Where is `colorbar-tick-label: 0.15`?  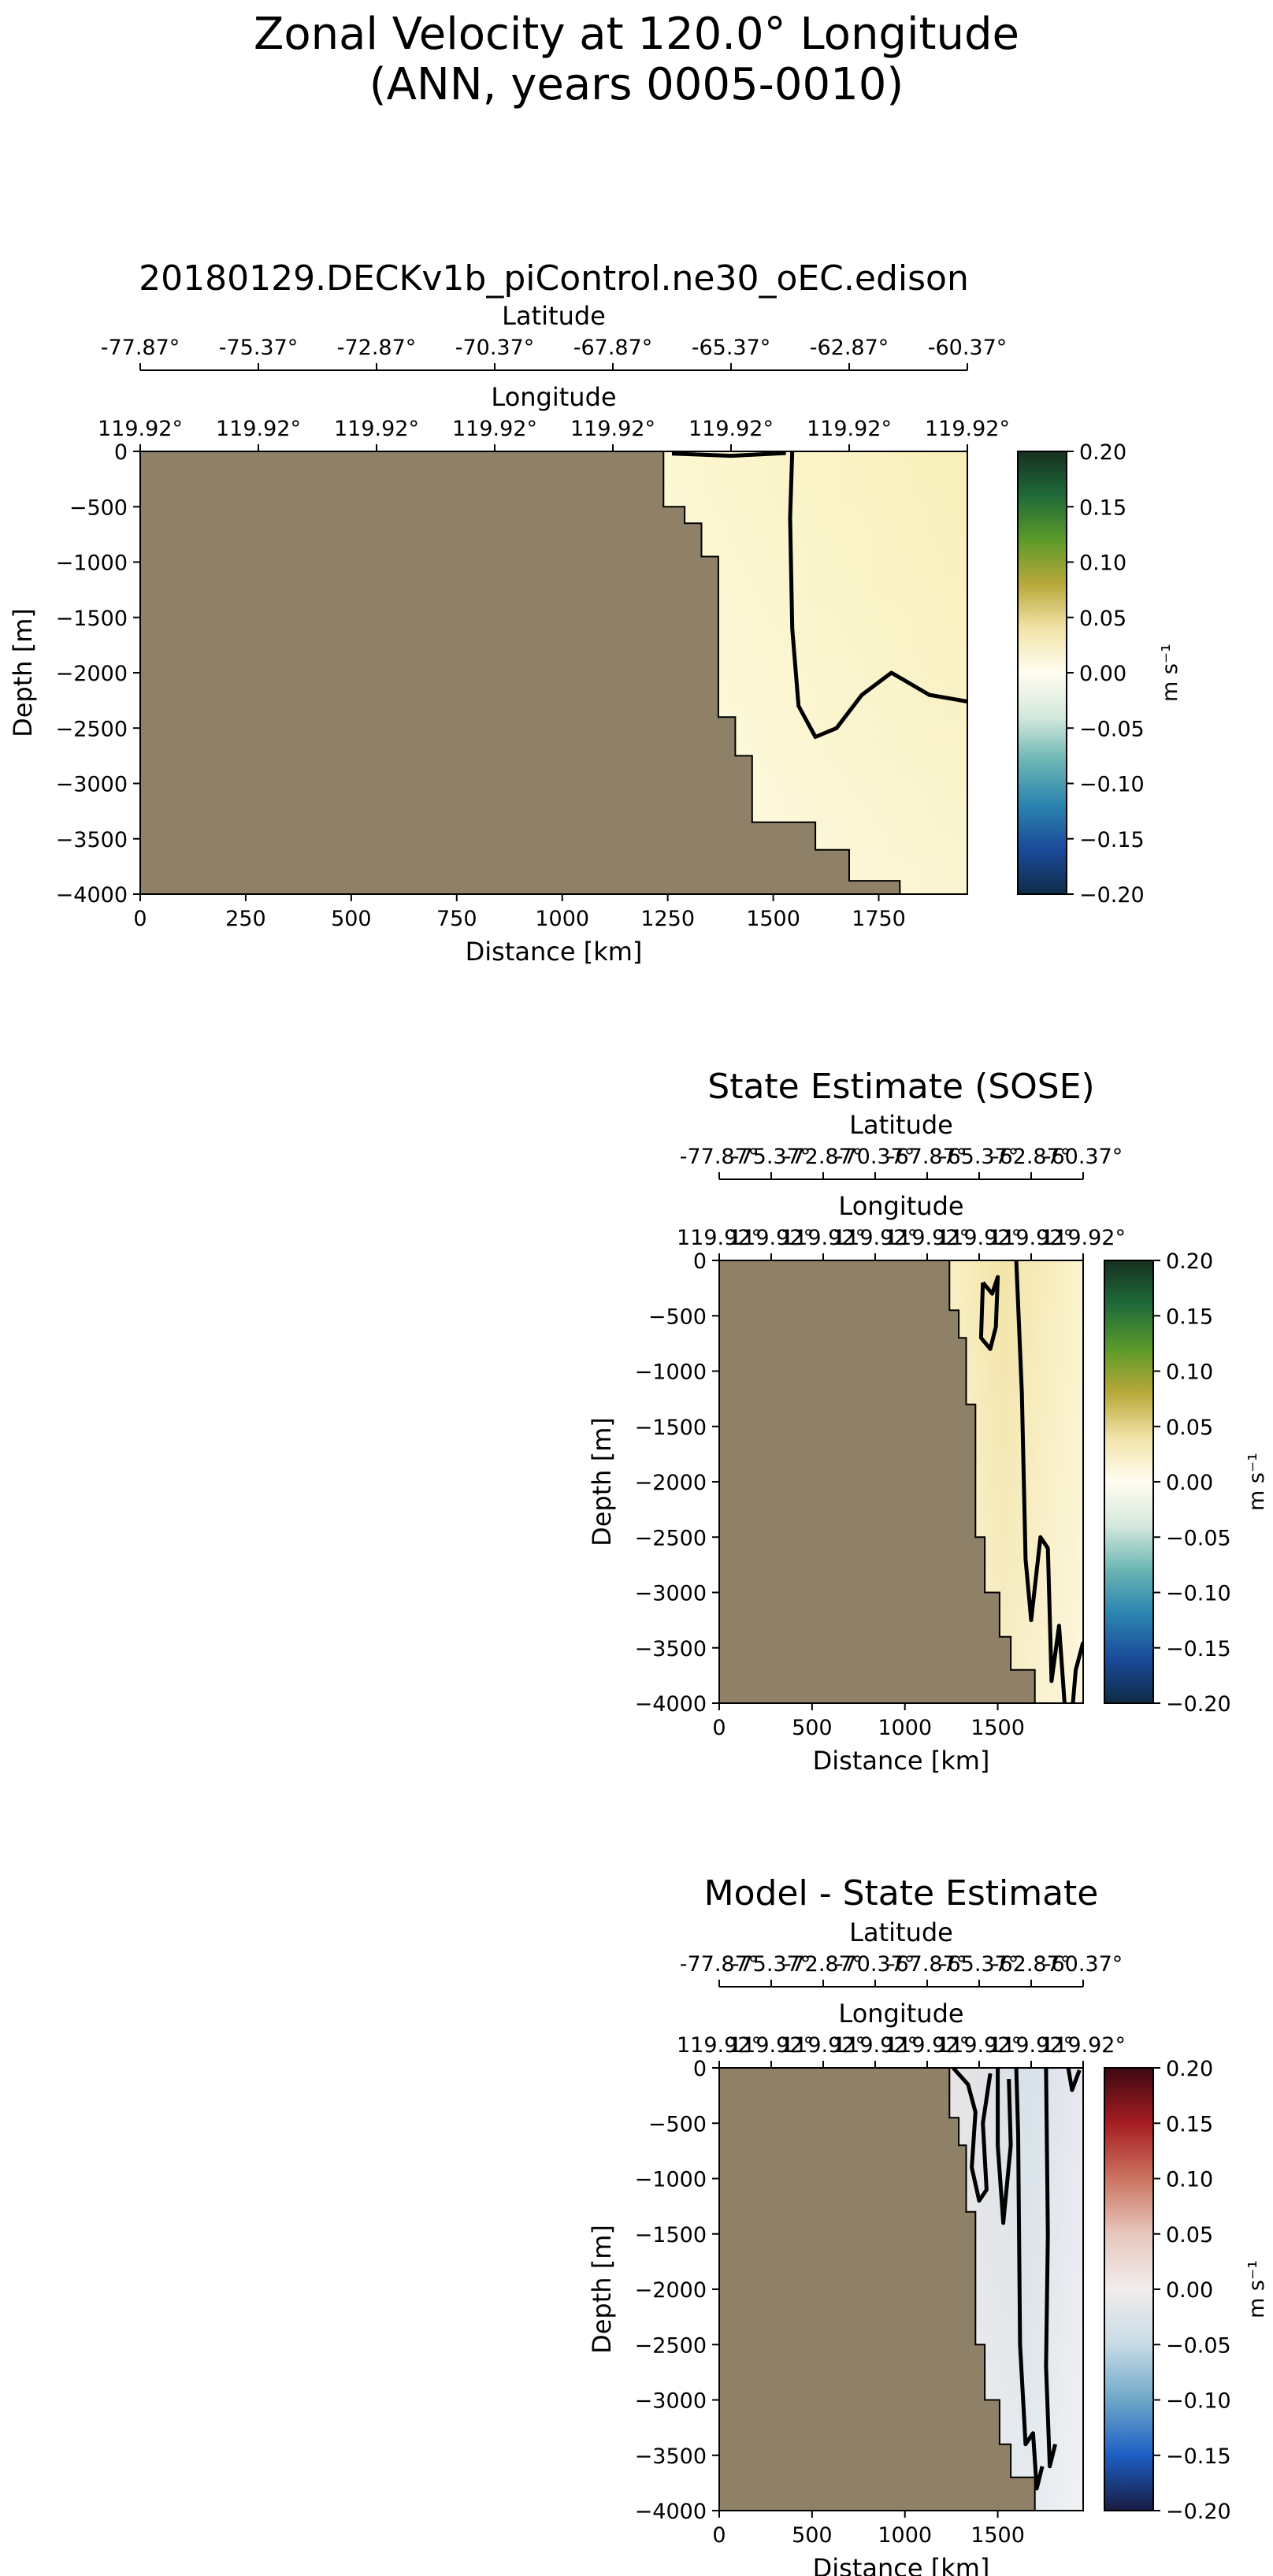 colorbar-tick-label: 0.15 is located at coordinates (1189, 2124).